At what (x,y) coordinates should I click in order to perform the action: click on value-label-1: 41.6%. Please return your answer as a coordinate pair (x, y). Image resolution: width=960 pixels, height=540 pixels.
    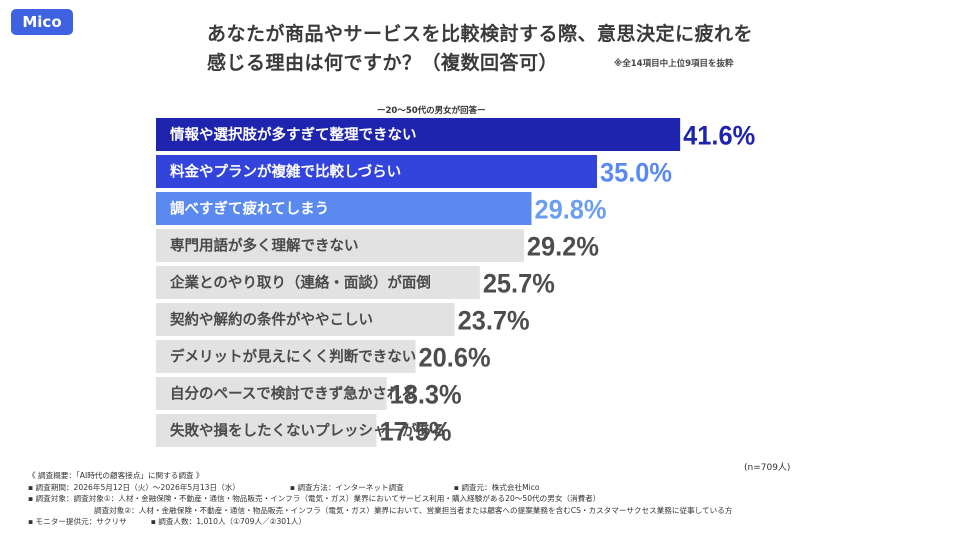
    Looking at the image, I should click on (719, 136).